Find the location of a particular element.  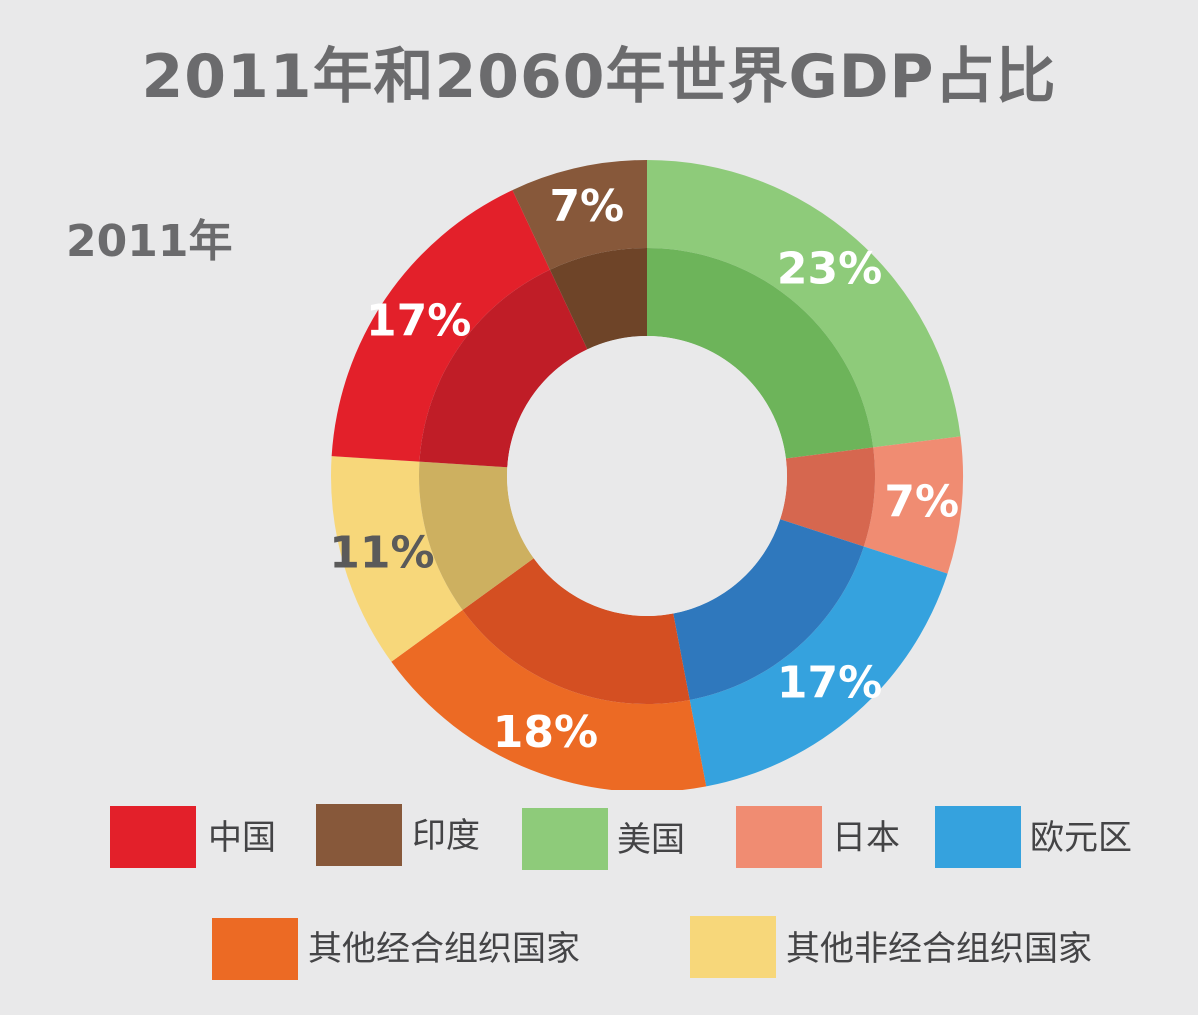

pie-slice-label-3: 18% is located at coordinates (545, 732).